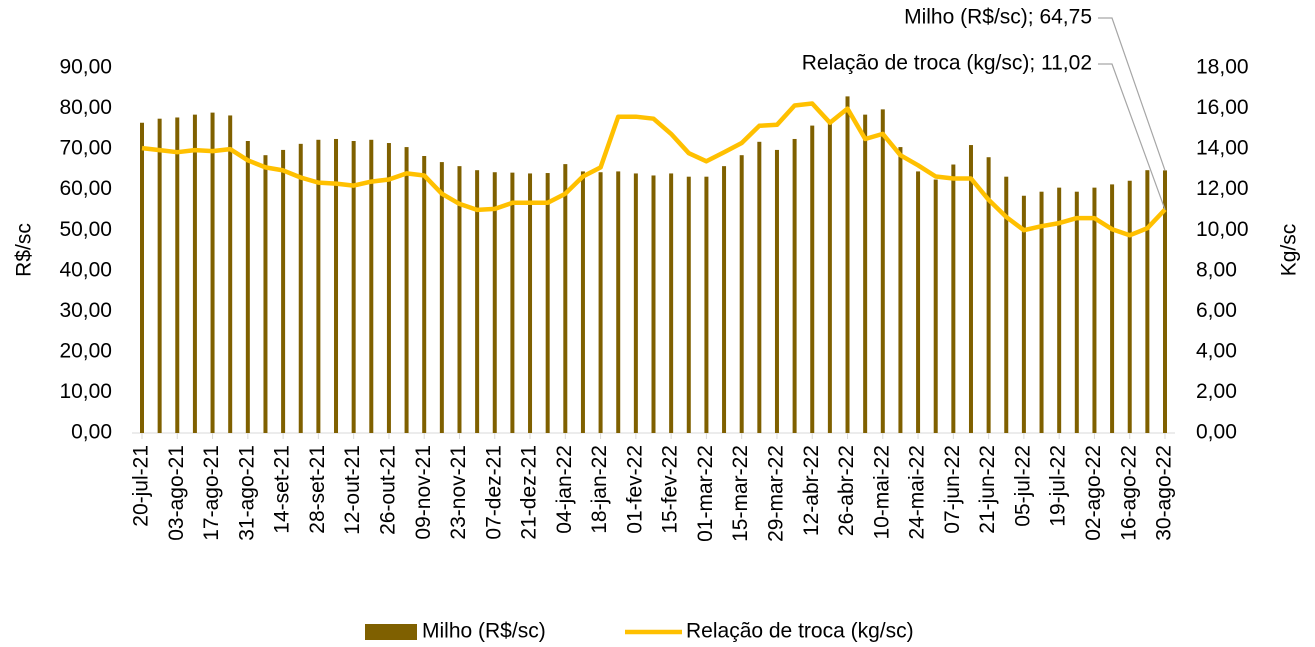 The width and height of the screenshot is (1315, 647). I want to click on y2-tick-label: 18,00, so click(1222, 67).